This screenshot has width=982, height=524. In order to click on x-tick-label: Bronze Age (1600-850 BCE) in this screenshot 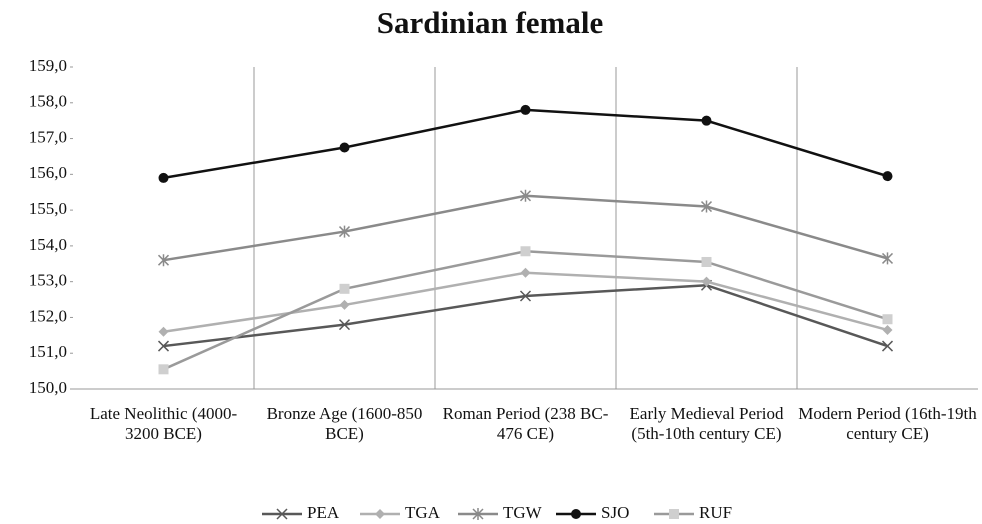, I will do `click(344, 423)`.